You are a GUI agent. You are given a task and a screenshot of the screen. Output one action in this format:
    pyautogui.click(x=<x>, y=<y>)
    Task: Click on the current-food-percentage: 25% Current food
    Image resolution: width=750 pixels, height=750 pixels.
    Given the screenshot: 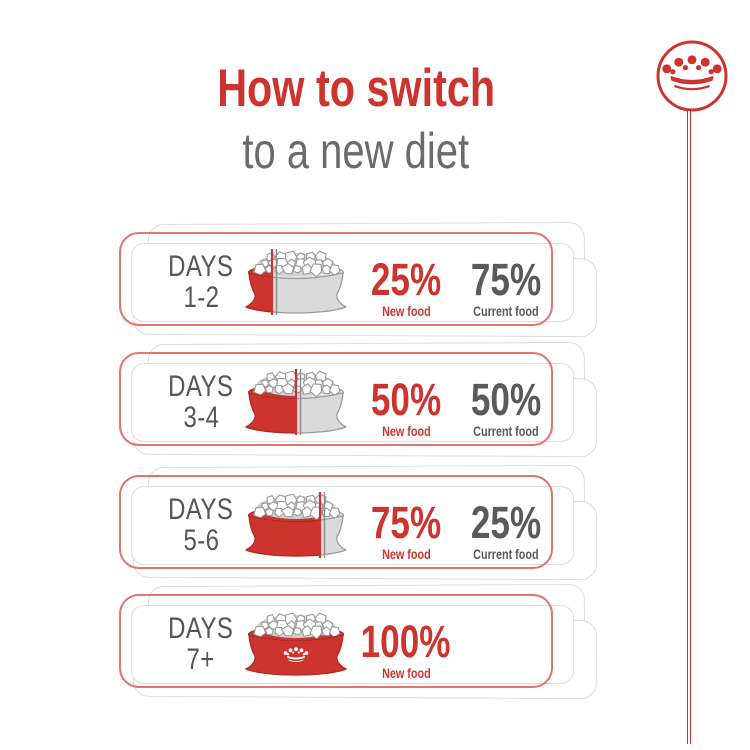 What is the action you would take?
    pyautogui.click(x=506, y=529)
    